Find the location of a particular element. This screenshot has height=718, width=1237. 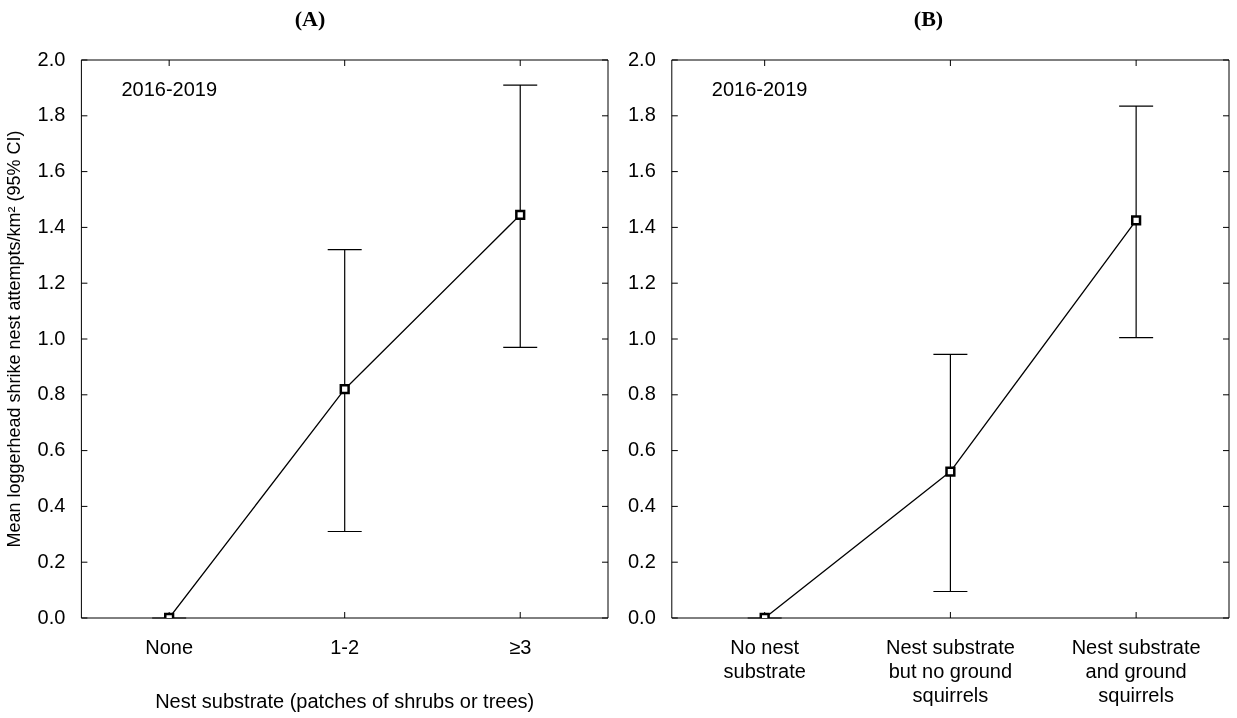

x-tick-label: No nest substrate is located at coordinates (764, 658).